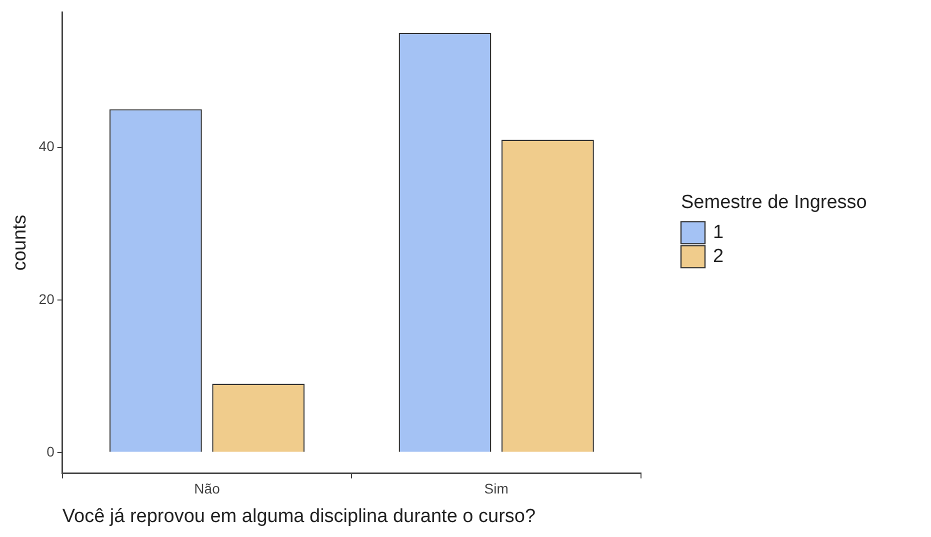  Describe the element at coordinates (718, 232) in the screenshot. I see `legend-label: 1` at that location.